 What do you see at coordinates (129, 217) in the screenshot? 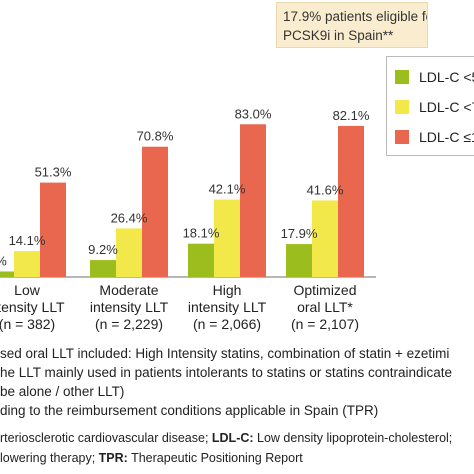
I see `data-label-ldl-7-1: 26.4%` at bounding box center [129, 217].